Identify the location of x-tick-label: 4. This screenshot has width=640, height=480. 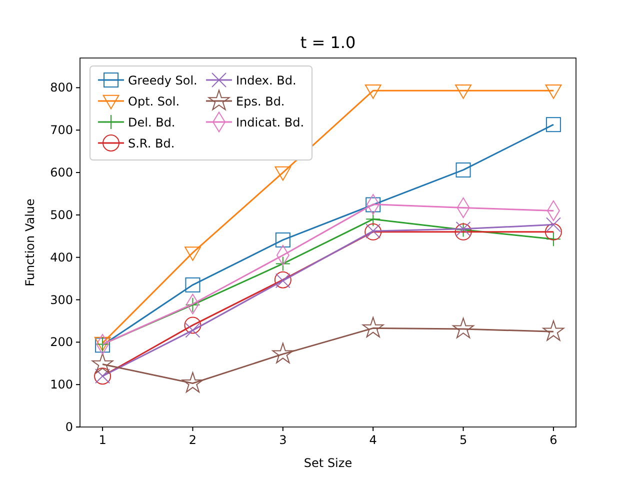
(373, 440).